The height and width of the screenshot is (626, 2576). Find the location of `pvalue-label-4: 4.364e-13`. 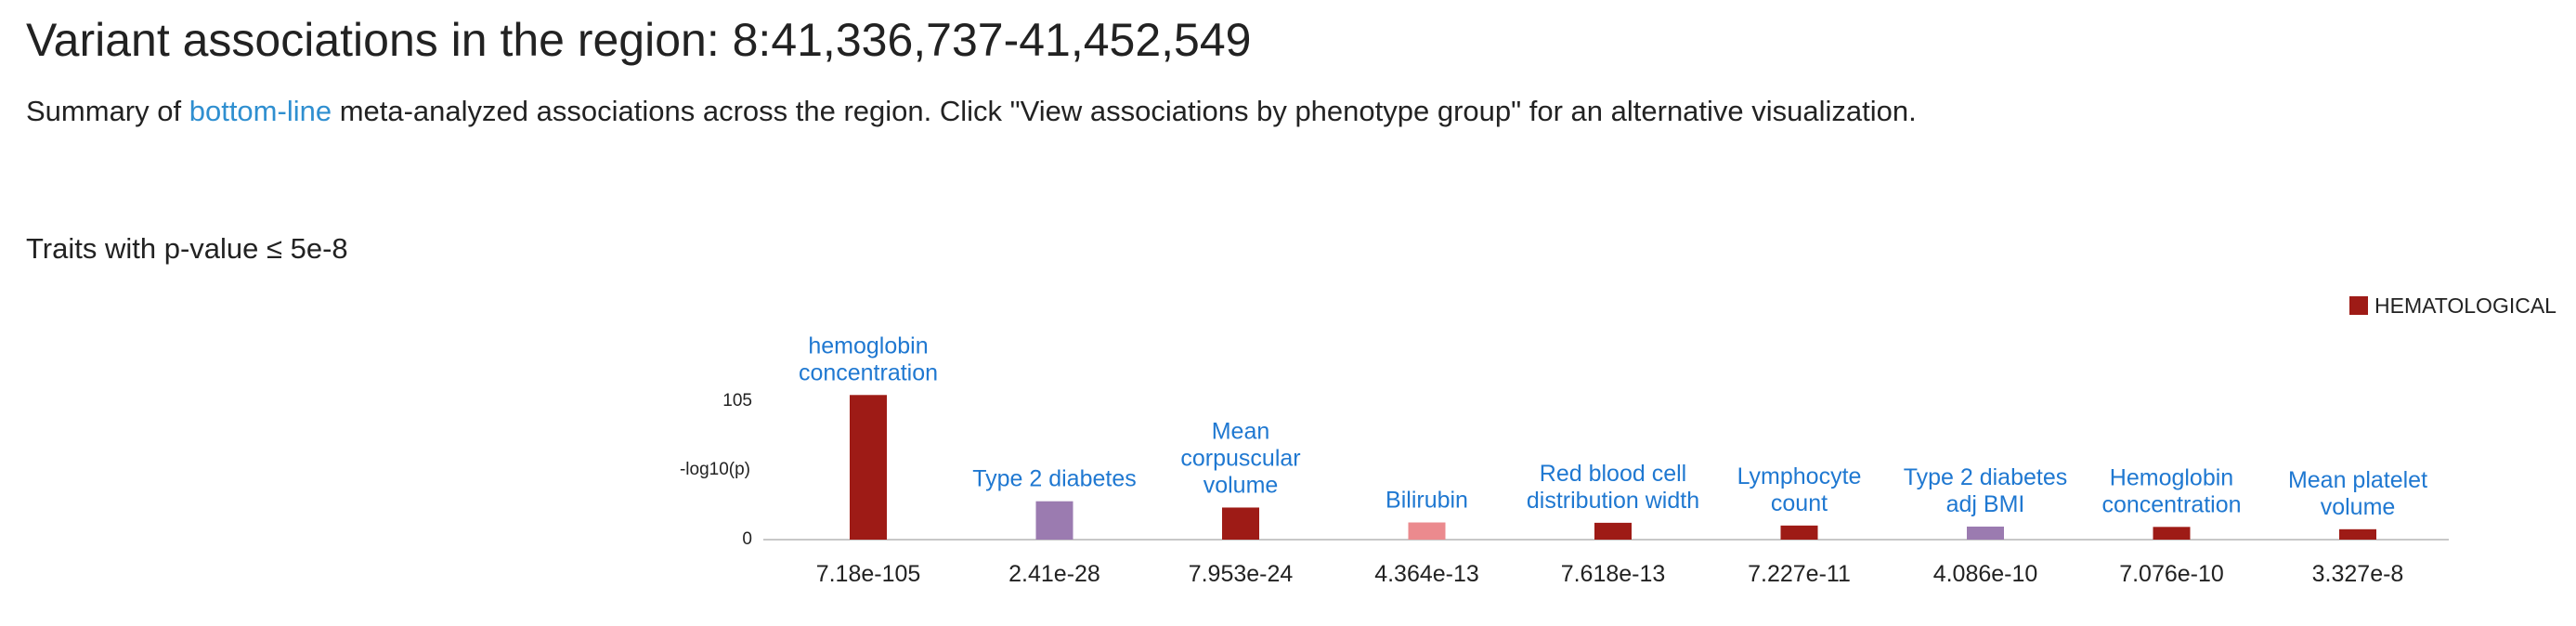

pvalue-label-4: 4.364e-13 is located at coordinates (1426, 574).